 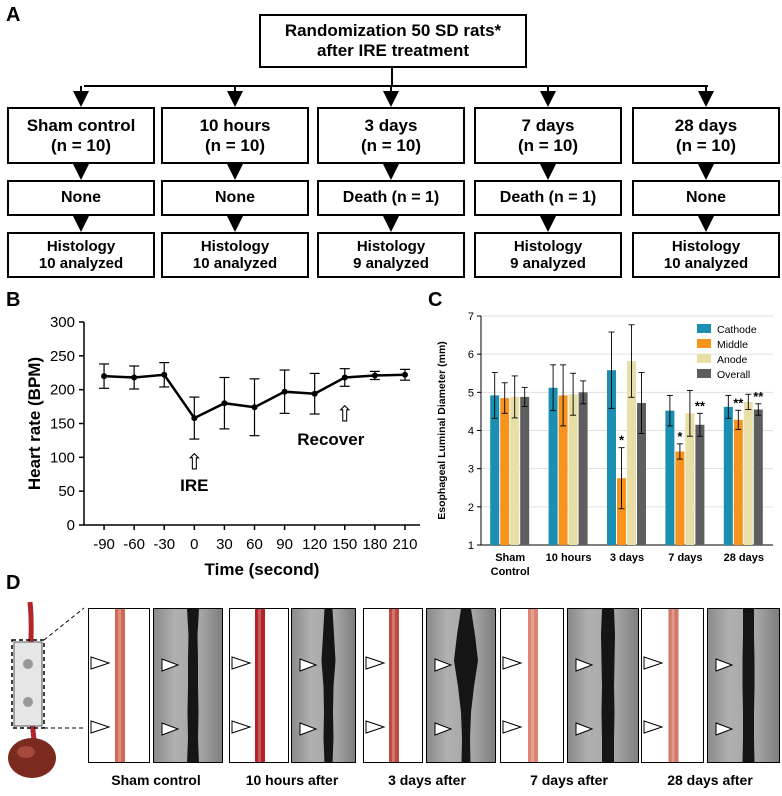 I want to click on y-tick-label: 50, so click(x=66, y=491).